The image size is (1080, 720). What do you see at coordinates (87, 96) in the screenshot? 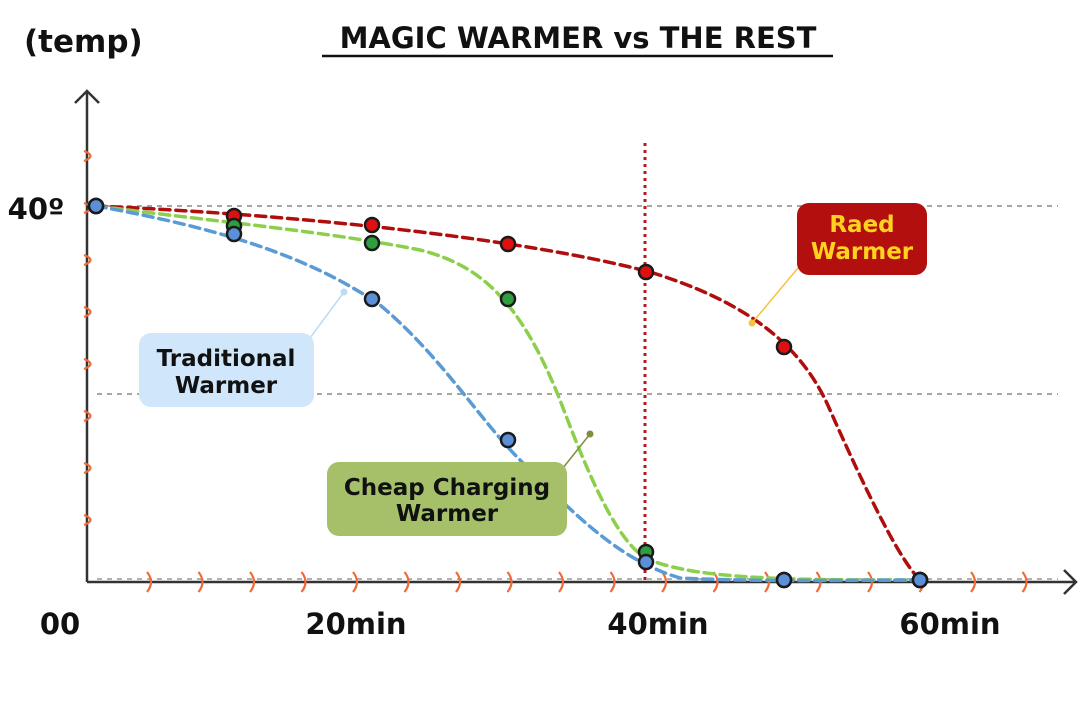
I see `y-axis-arrow` at bounding box center [87, 96].